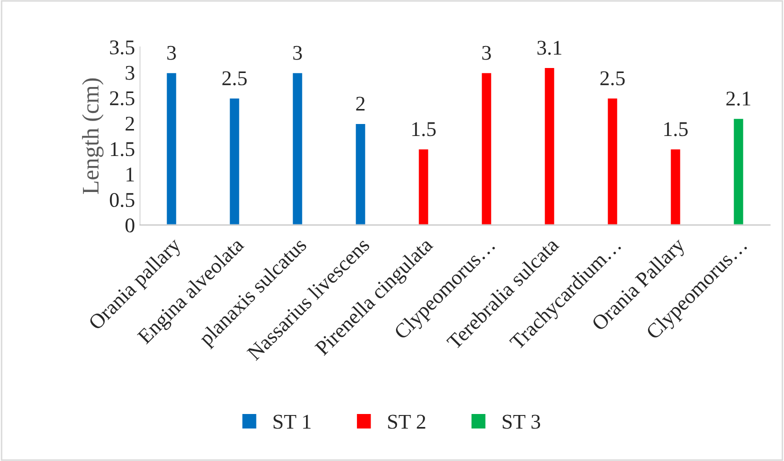 The height and width of the screenshot is (461, 784). I want to click on data-label: 2, so click(360, 103).